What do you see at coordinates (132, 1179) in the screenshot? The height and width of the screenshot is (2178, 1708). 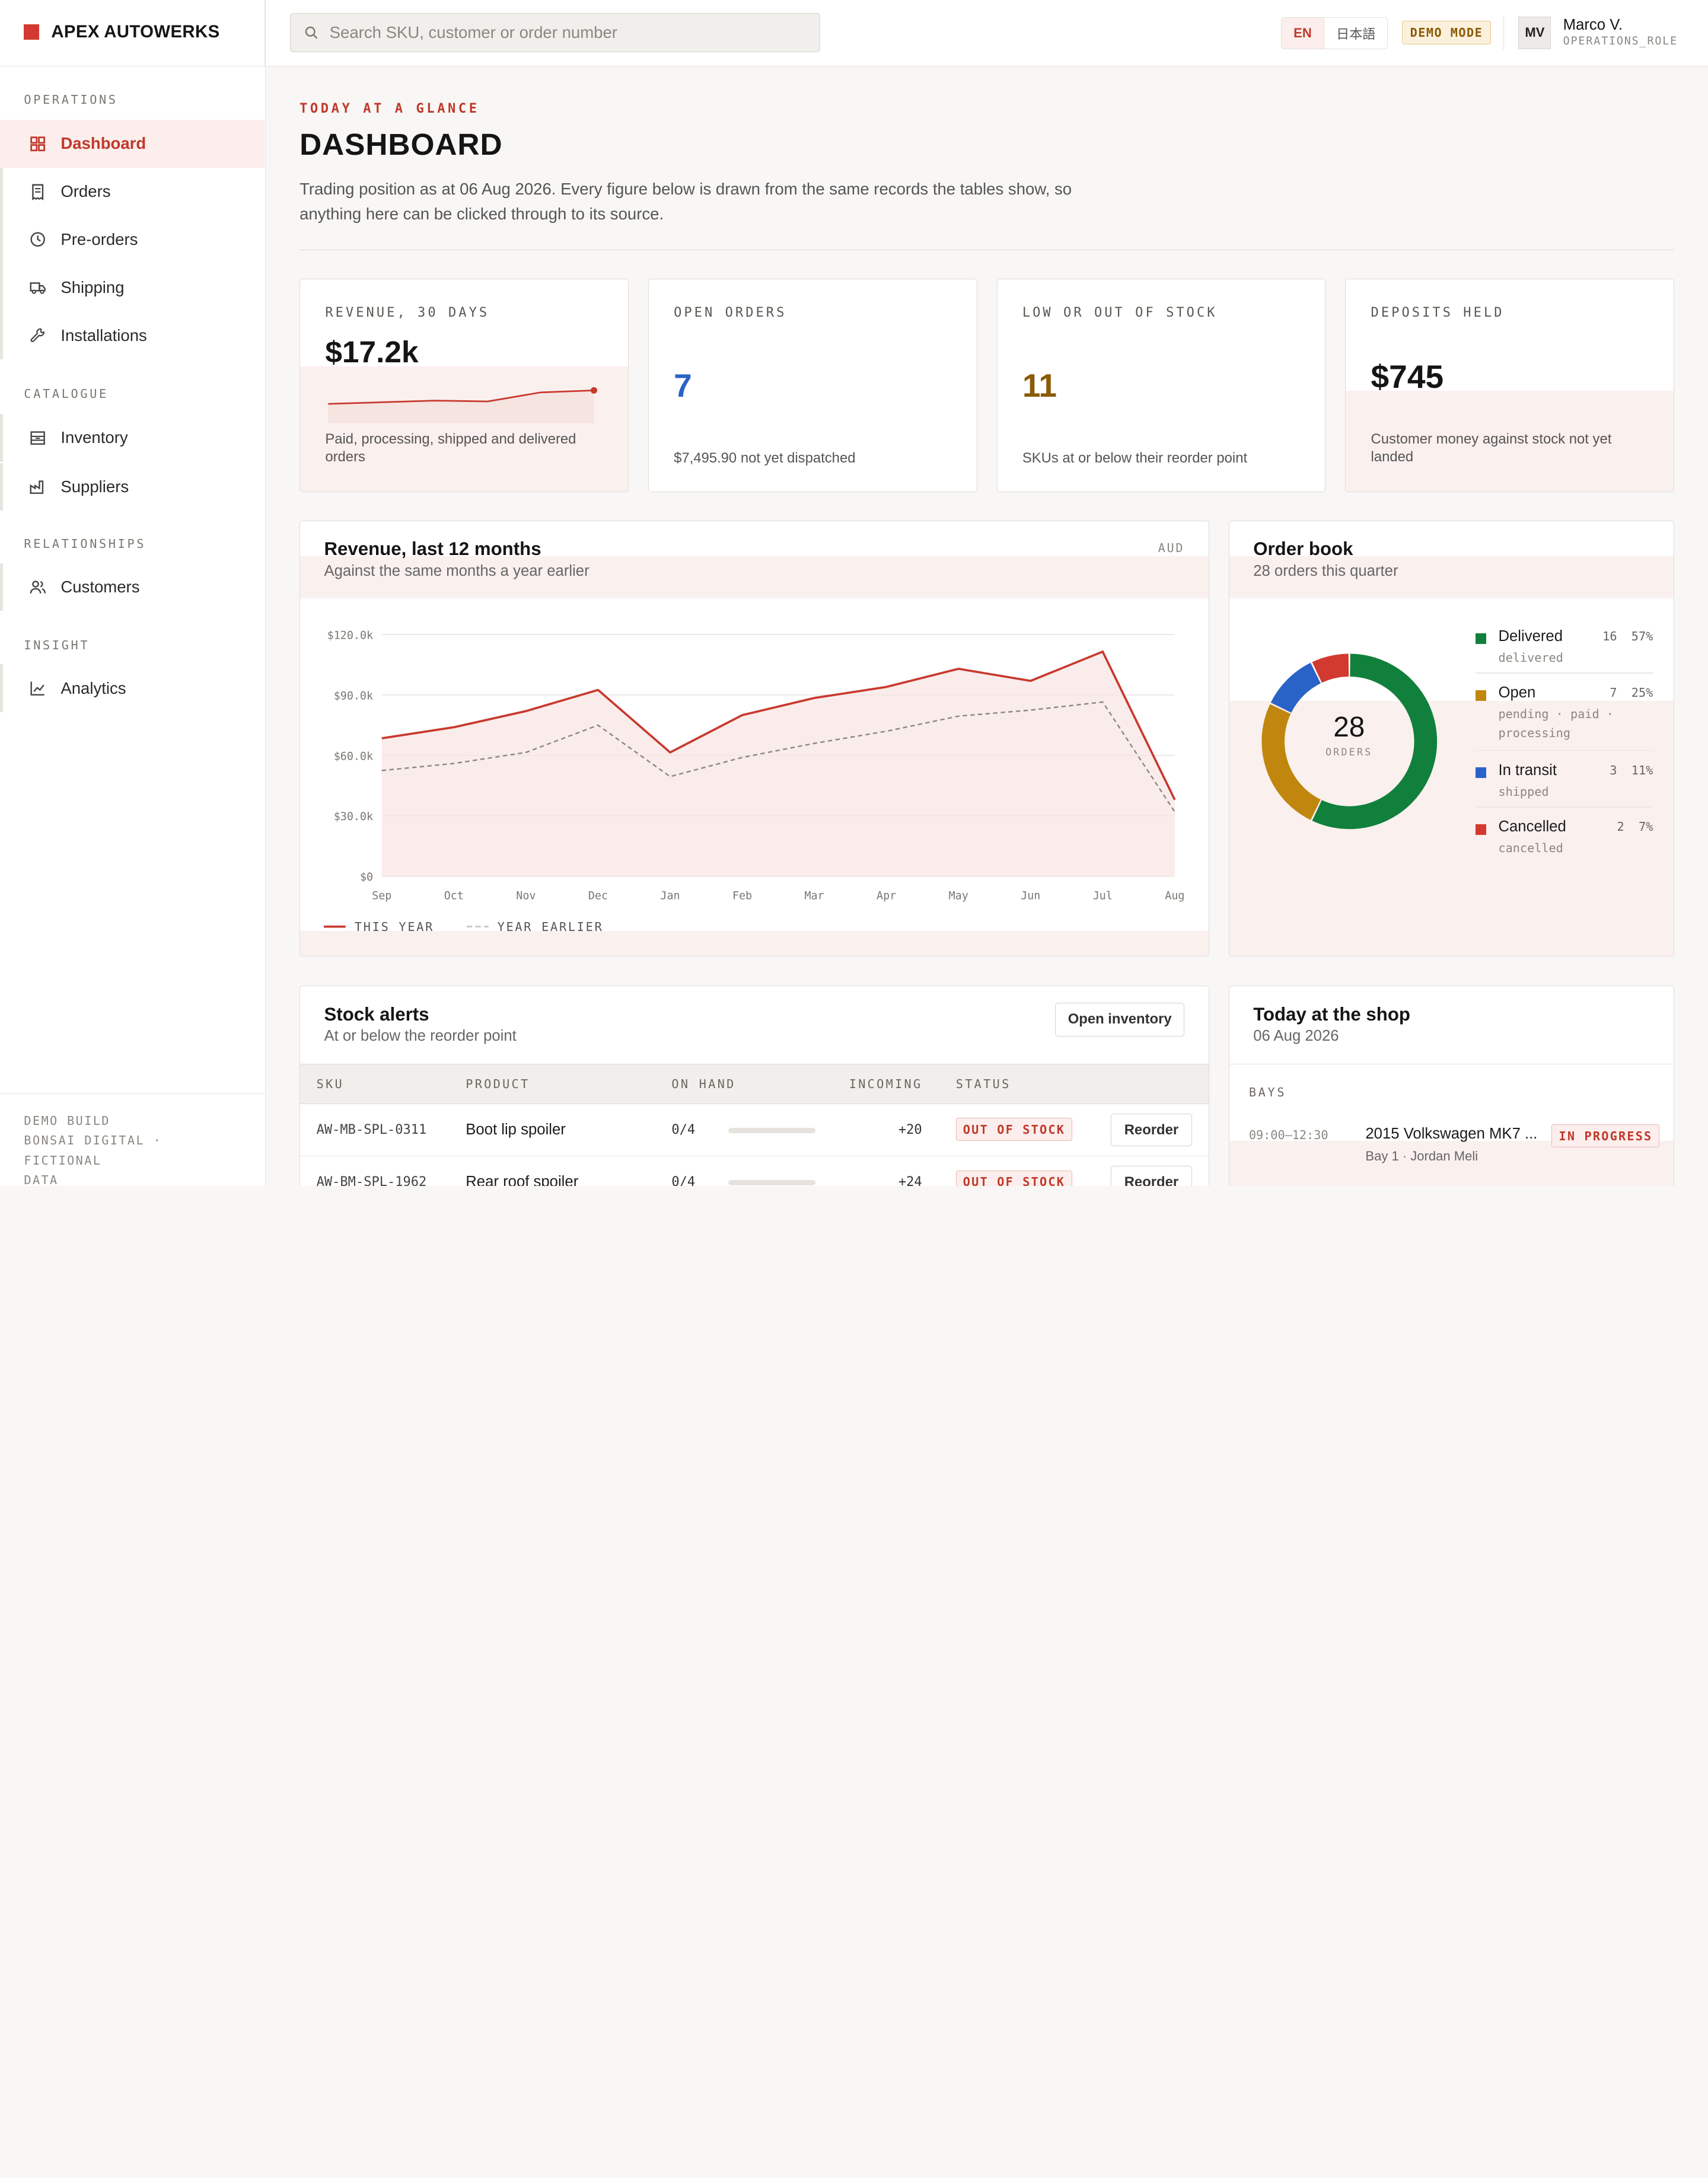 I see `footer-line: DATA` at bounding box center [132, 1179].